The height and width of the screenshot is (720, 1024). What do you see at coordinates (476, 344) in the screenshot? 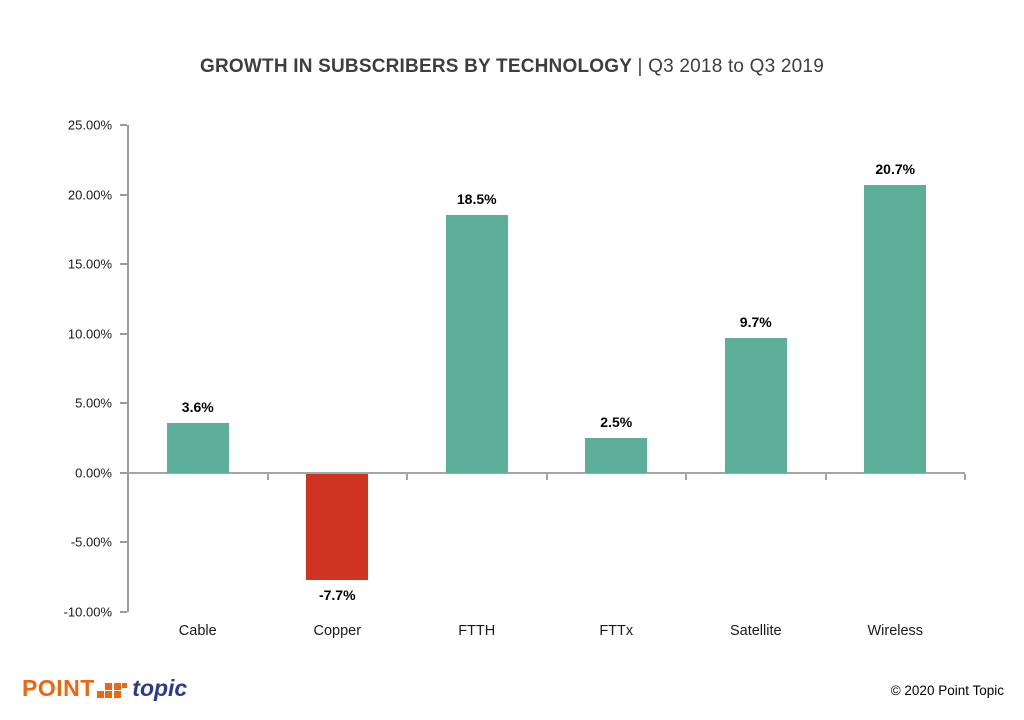
I see `bar-ftth` at bounding box center [476, 344].